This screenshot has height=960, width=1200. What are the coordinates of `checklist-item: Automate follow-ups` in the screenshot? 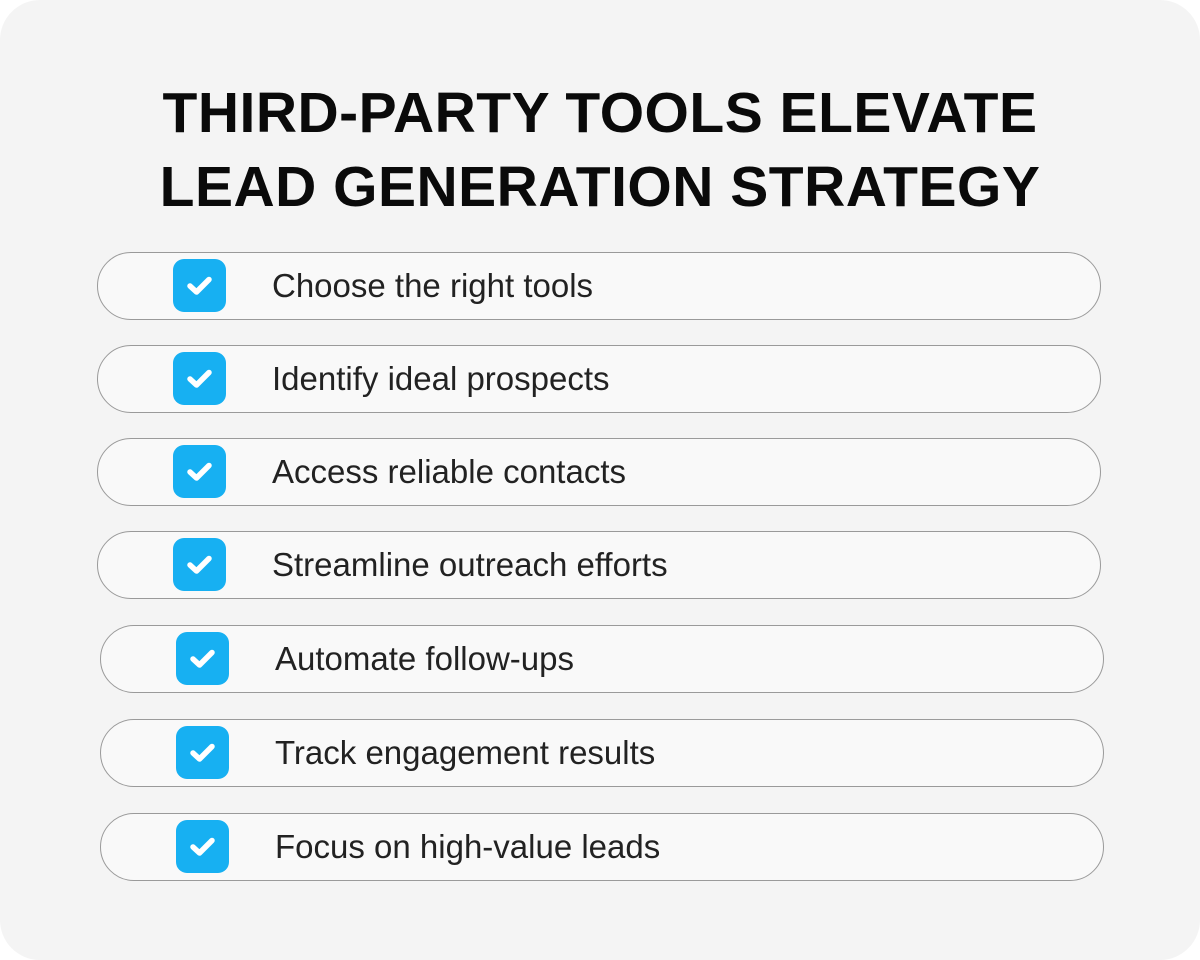 It's located at (602, 659).